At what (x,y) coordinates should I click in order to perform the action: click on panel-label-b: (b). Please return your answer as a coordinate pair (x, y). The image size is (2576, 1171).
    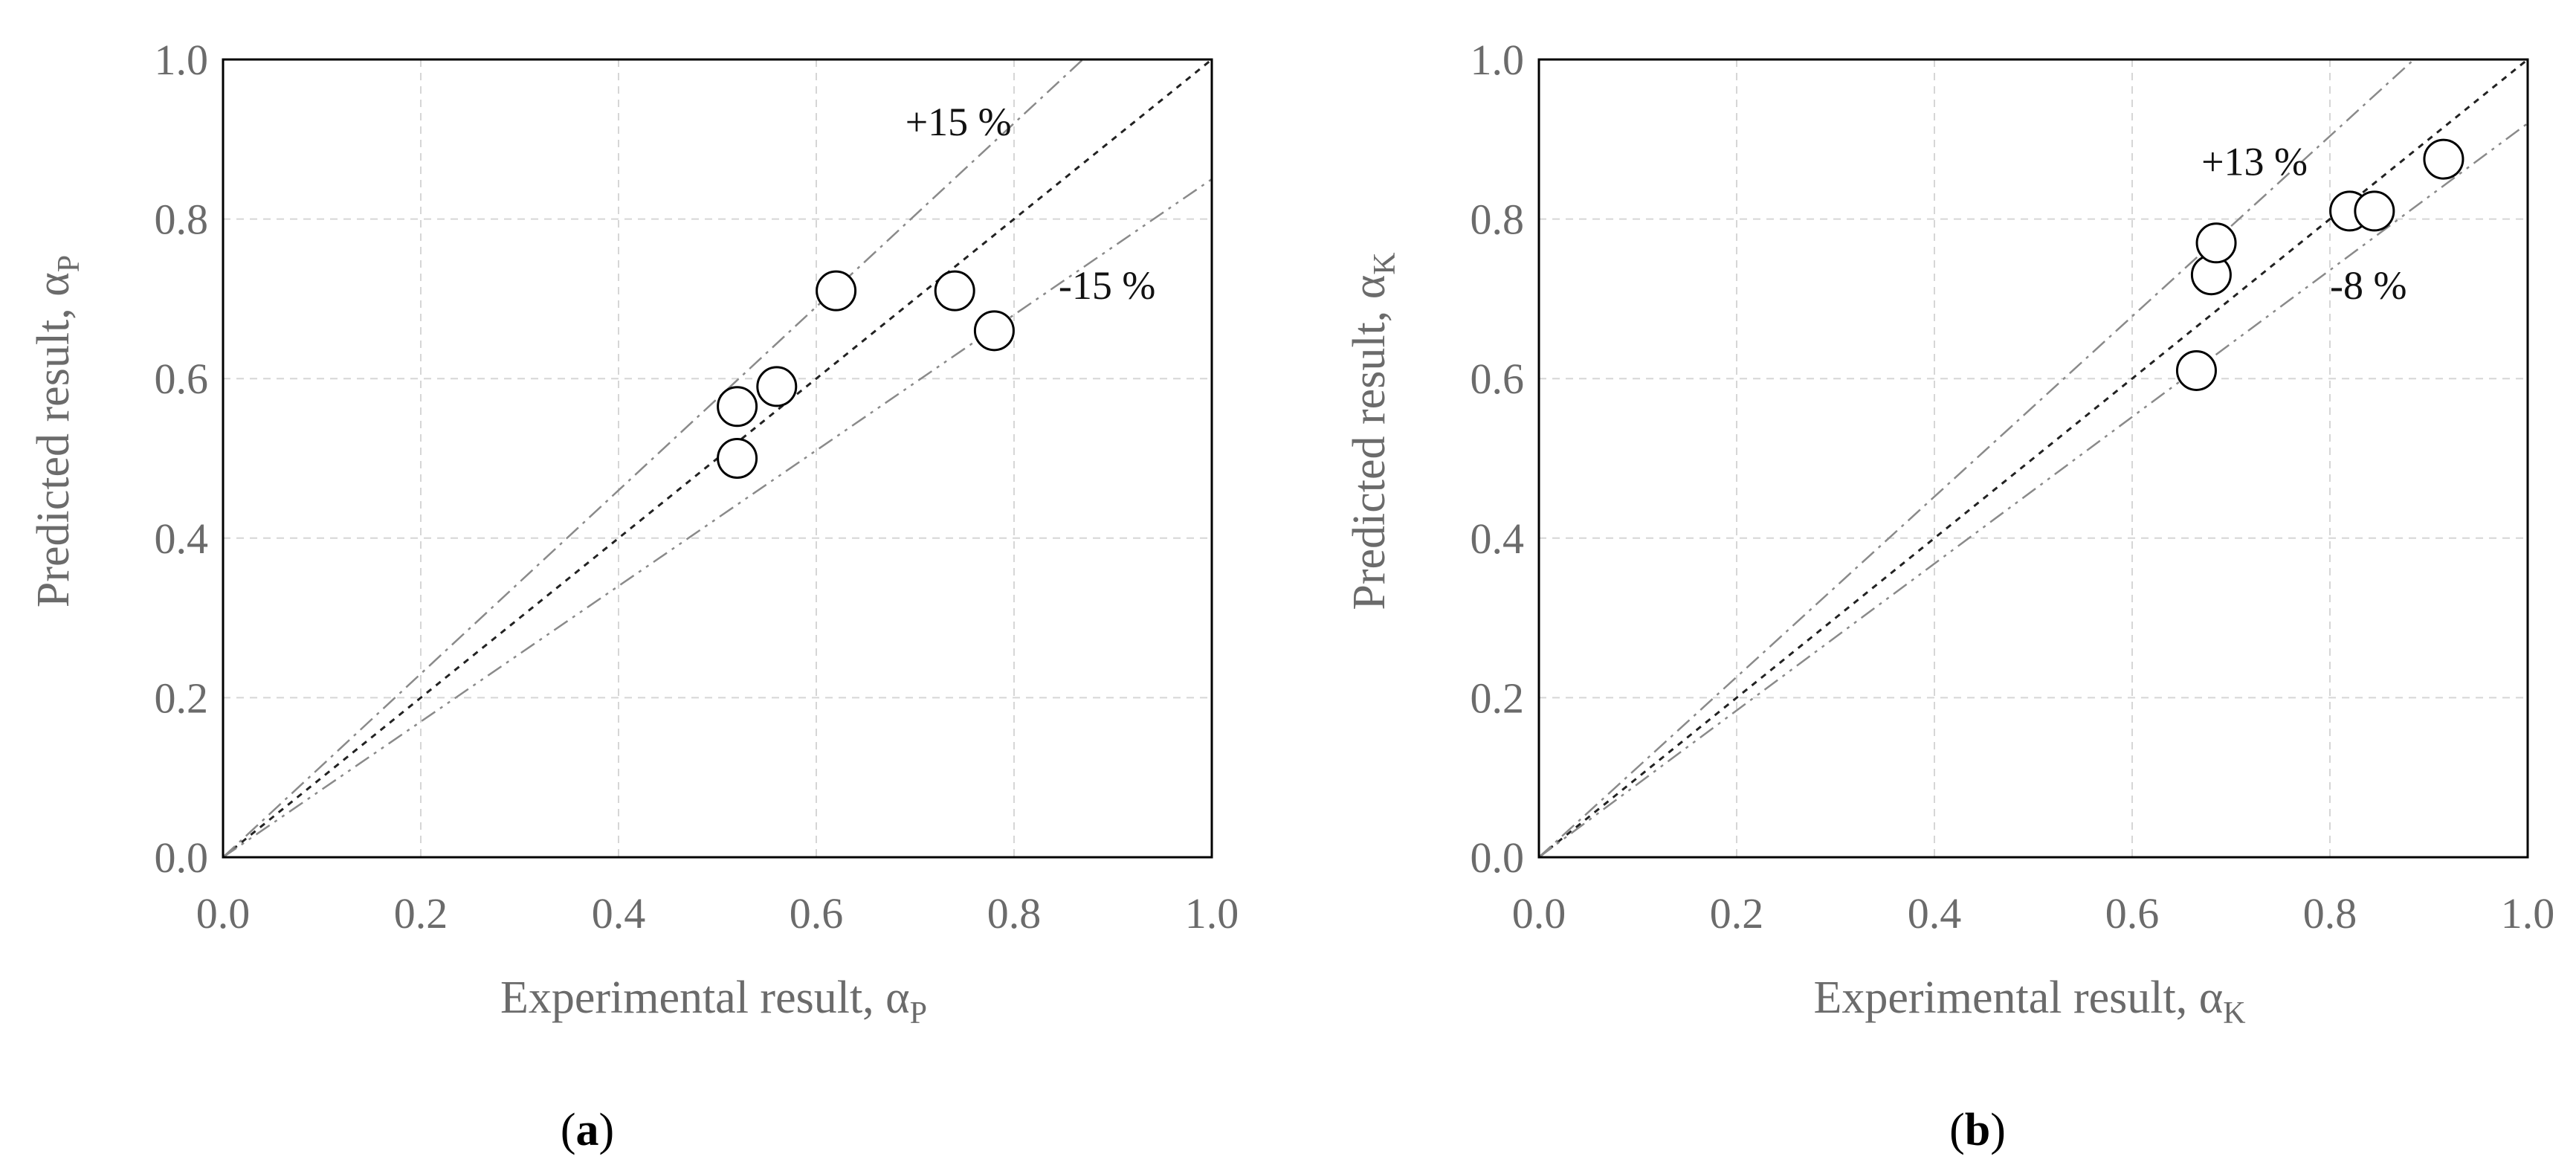
    Looking at the image, I should click on (1977, 1130).